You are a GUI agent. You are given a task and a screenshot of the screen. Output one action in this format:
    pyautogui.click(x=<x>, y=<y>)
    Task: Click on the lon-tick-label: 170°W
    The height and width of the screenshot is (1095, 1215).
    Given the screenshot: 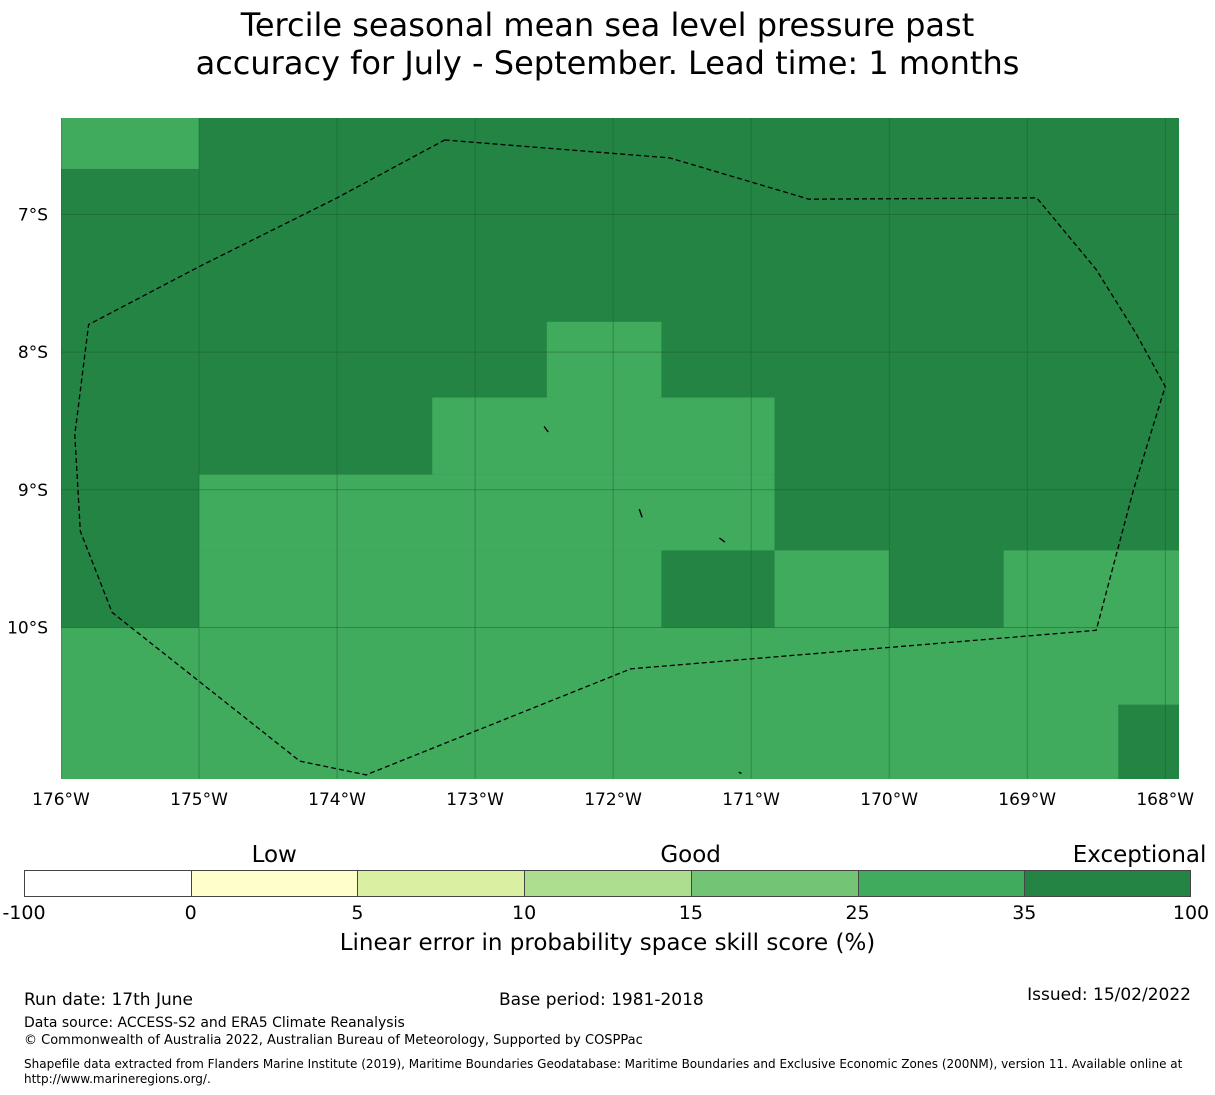 What is the action you would take?
    pyautogui.click(x=889, y=800)
    